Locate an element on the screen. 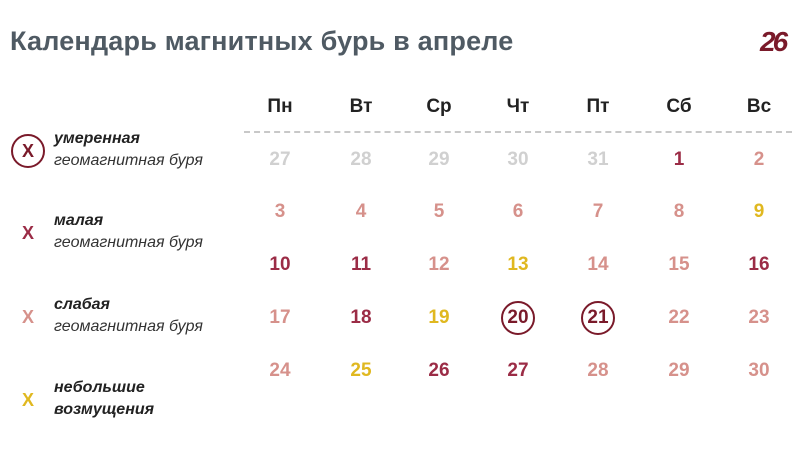 The image size is (800, 452). calendar-day: 20 is located at coordinates (518, 318).